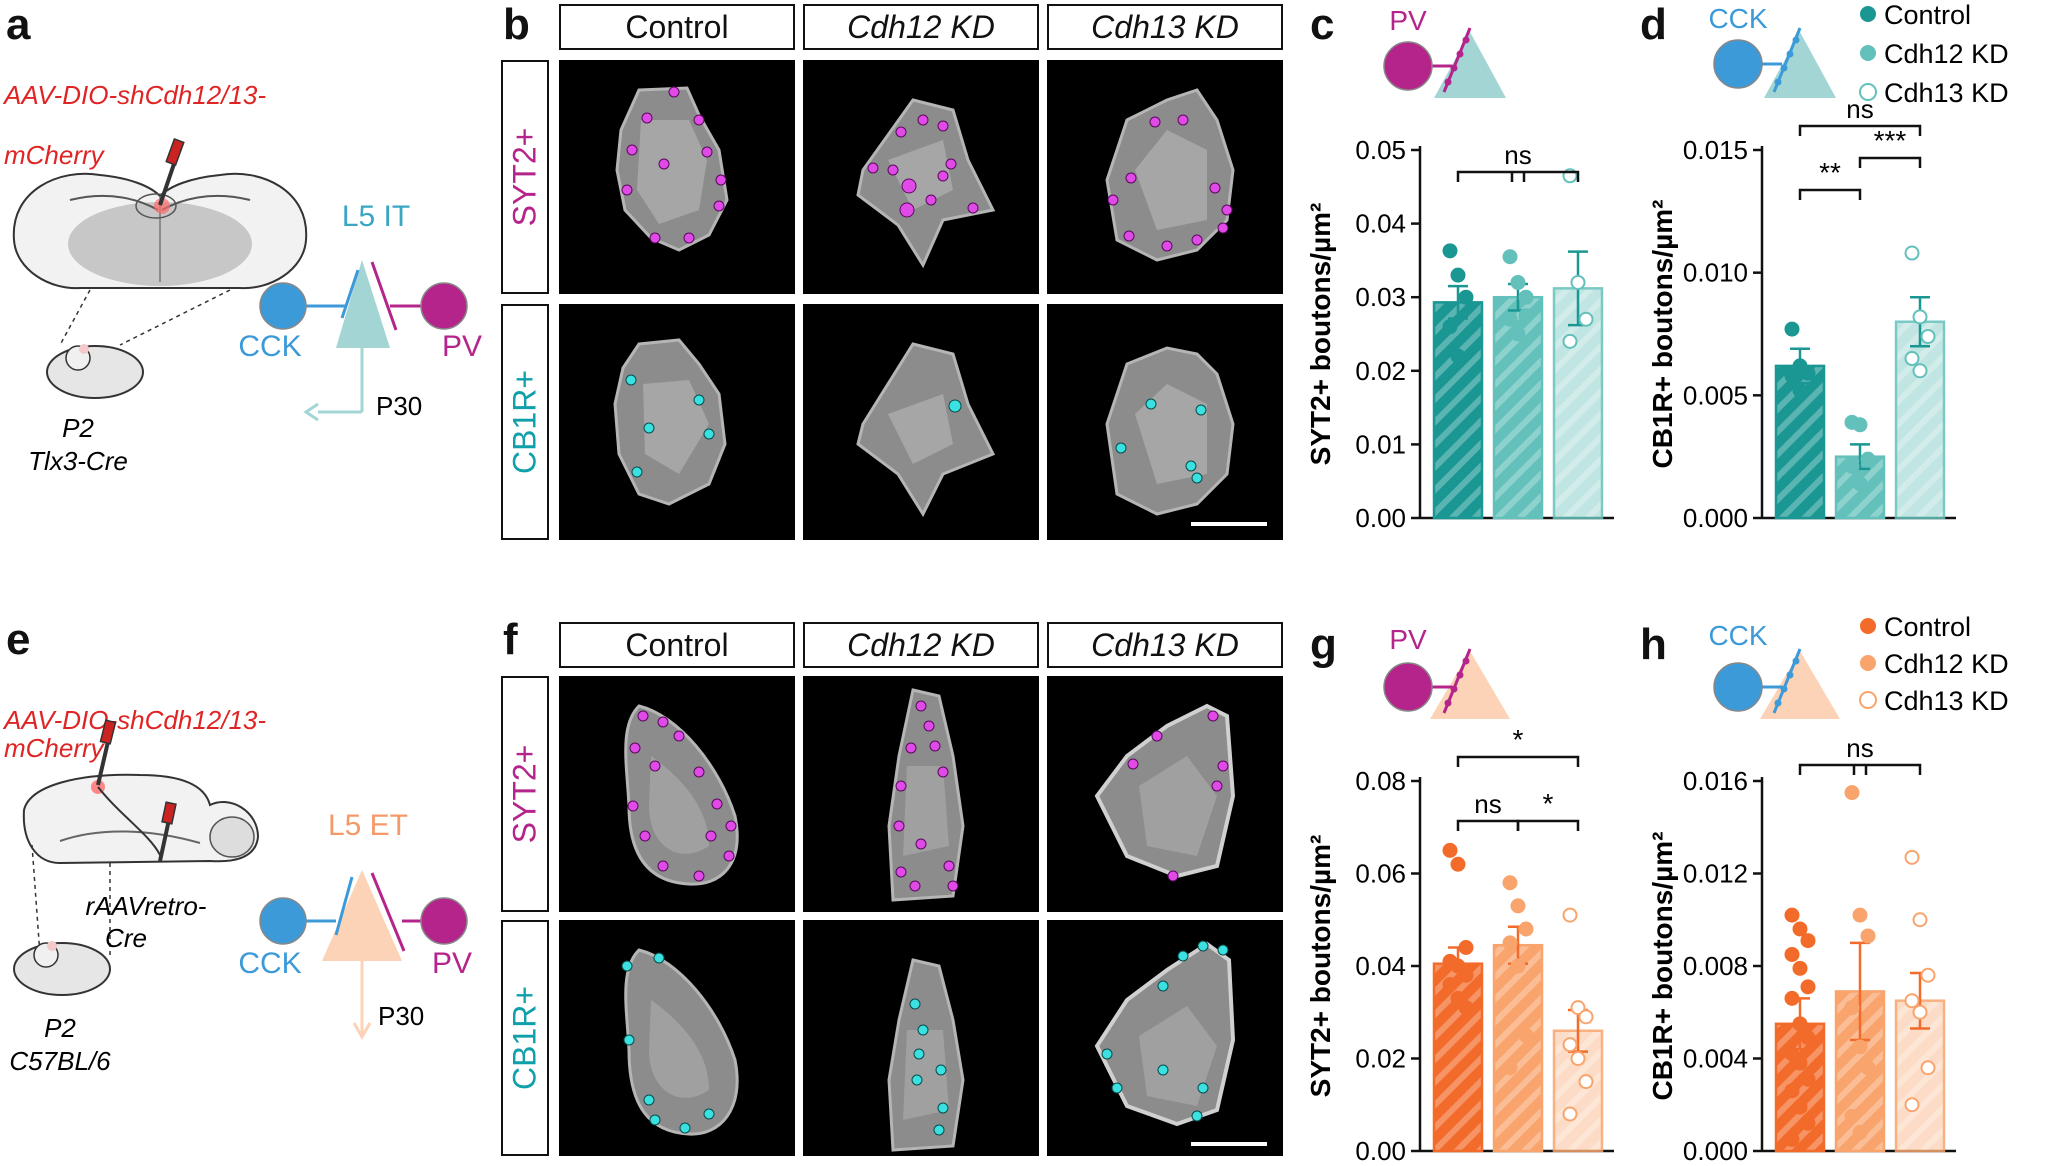  Describe the element at coordinates (1653, 644) in the screenshot. I see `panel-letter-h: h` at that location.